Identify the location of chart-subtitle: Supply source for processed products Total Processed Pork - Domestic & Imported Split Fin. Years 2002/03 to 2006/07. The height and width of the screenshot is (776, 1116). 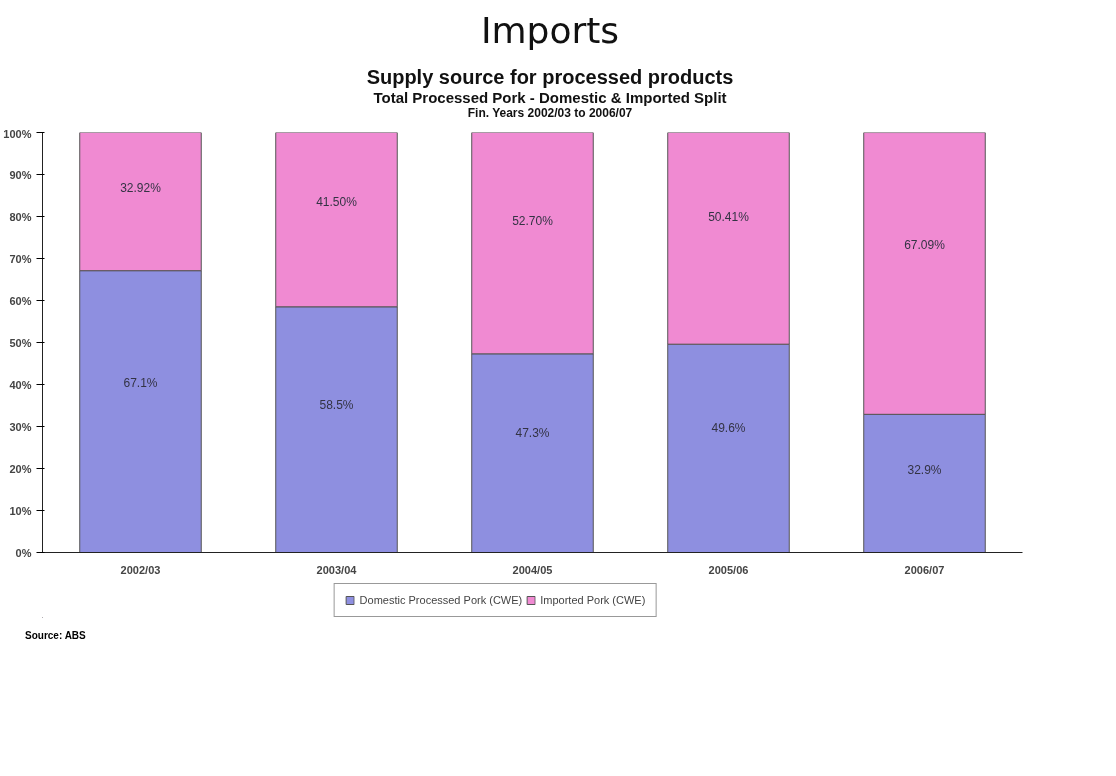
(550, 93).